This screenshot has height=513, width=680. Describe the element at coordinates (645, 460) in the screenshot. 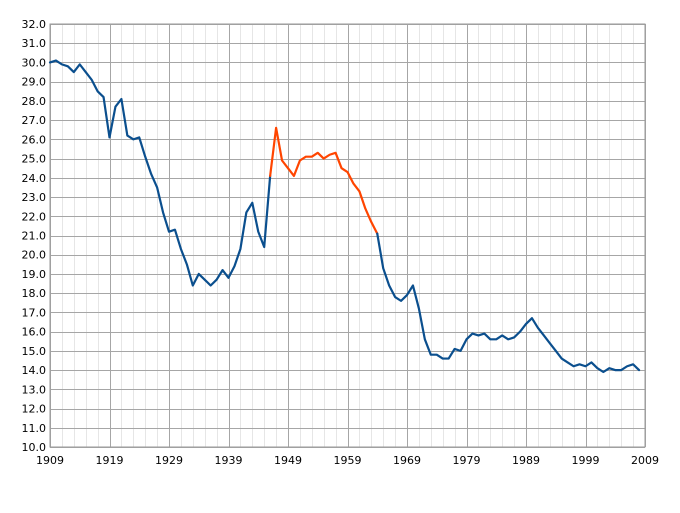

I see `x-tick-label: 2009` at that location.